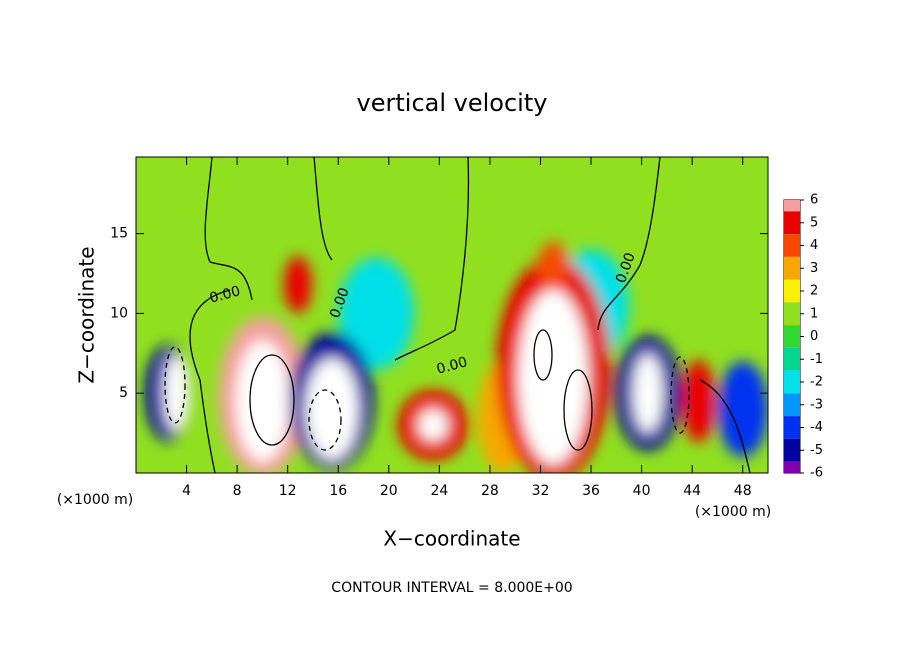  Describe the element at coordinates (119, 313) in the screenshot. I see `y-tick-label: 10` at that location.